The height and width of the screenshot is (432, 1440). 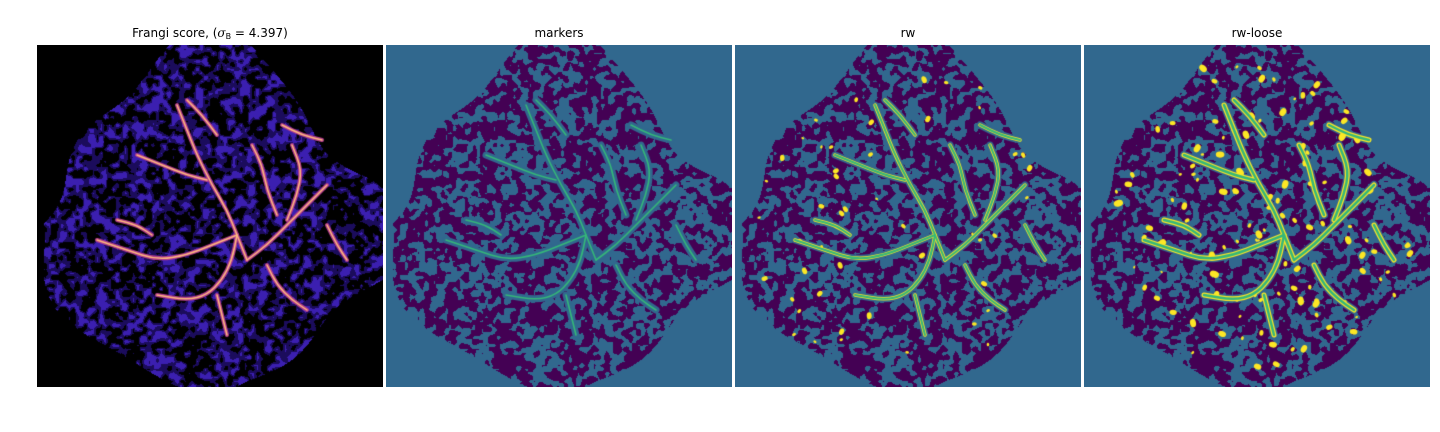 I want to click on rw-loose-panel-title: rw-loose, so click(x=1257, y=33).